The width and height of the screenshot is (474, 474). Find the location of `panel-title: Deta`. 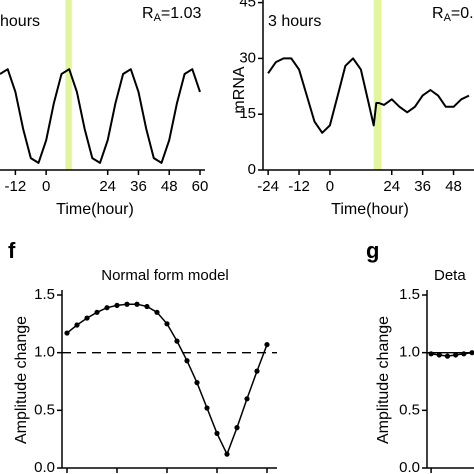

panel-title: Deta is located at coordinates (450, 275).